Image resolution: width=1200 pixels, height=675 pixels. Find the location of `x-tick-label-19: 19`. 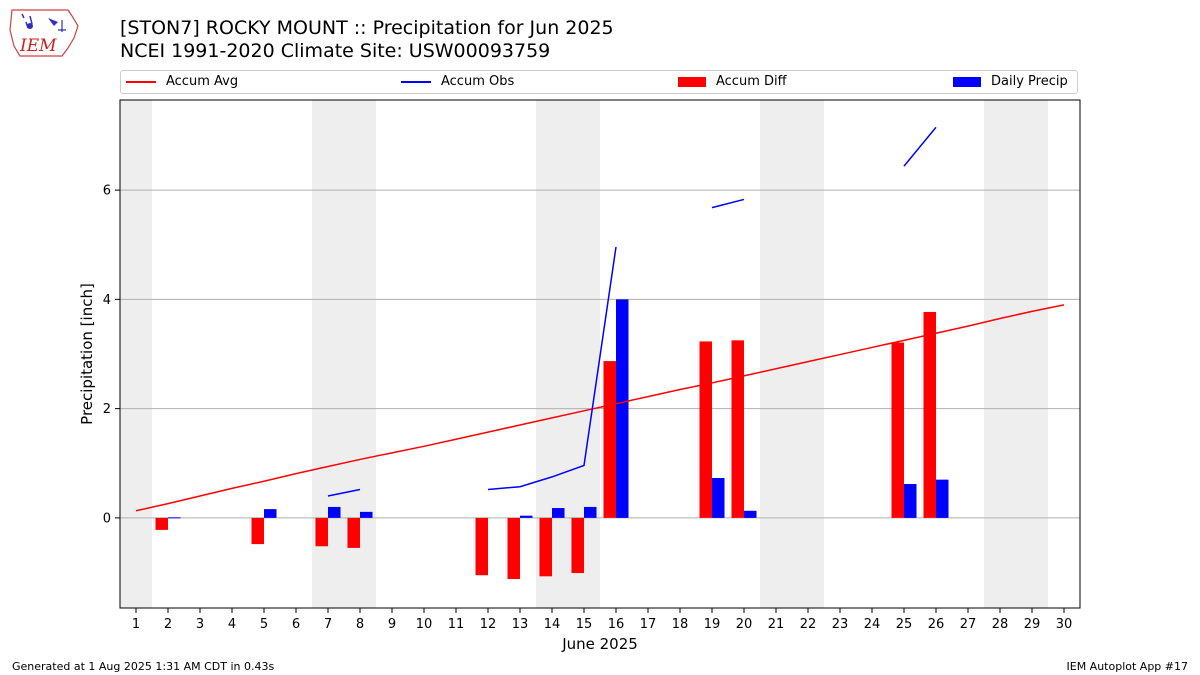

x-tick-label-19: 19 is located at coordinates (712, 624).